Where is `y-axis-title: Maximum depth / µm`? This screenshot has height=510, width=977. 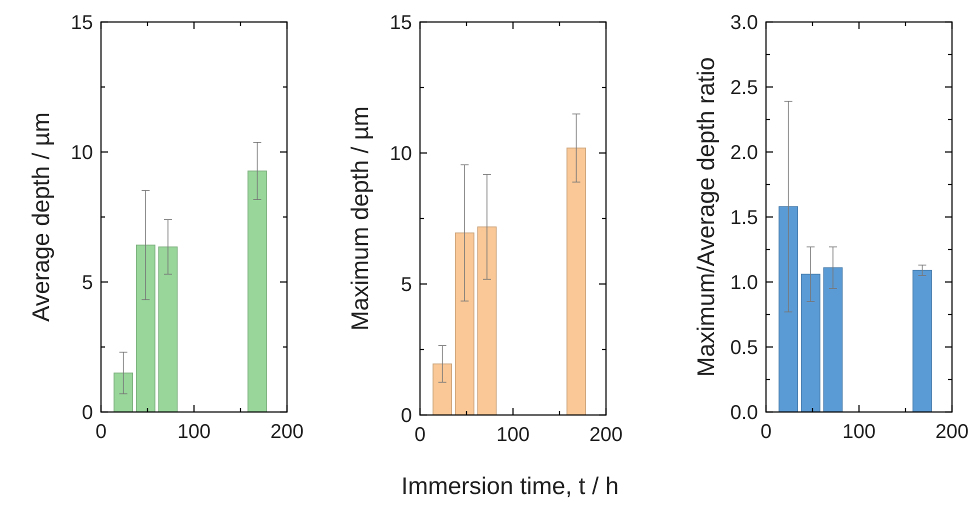
y-axis-title: Maximum depth / µm is located at coordinates (360, 218).